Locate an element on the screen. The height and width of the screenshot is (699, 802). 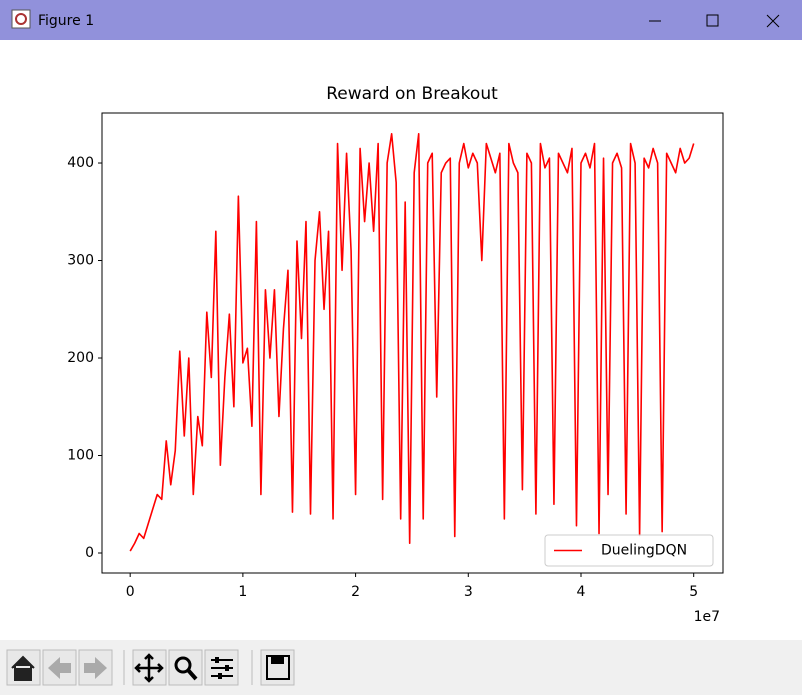
save-button is located at coordinates (277, 667).